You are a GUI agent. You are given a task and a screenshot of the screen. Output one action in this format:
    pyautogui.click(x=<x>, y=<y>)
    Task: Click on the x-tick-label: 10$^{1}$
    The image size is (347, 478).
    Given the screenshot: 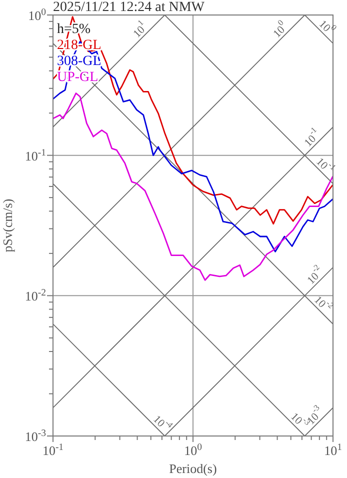 What is the action you would take?
    pyautogui.click(x=333, y=450)
    